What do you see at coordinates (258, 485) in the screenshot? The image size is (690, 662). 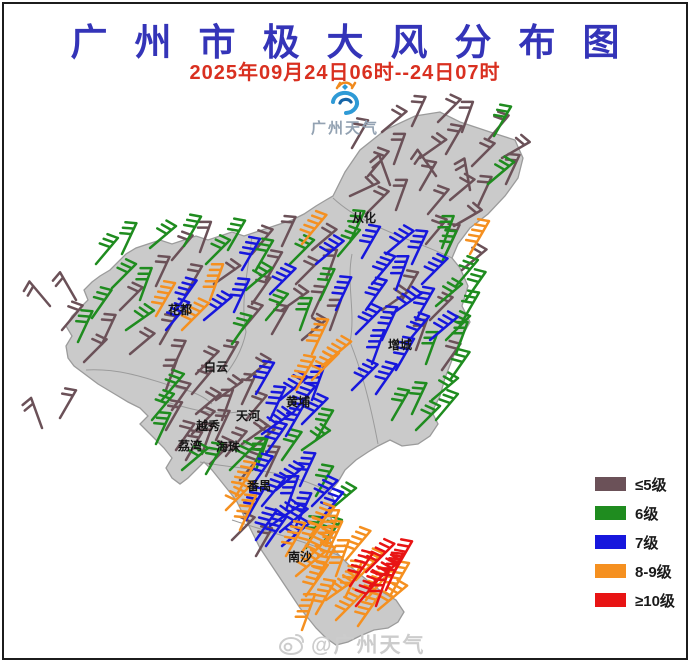 I see `district-label: 番禺` at bounding box center [258, 485].